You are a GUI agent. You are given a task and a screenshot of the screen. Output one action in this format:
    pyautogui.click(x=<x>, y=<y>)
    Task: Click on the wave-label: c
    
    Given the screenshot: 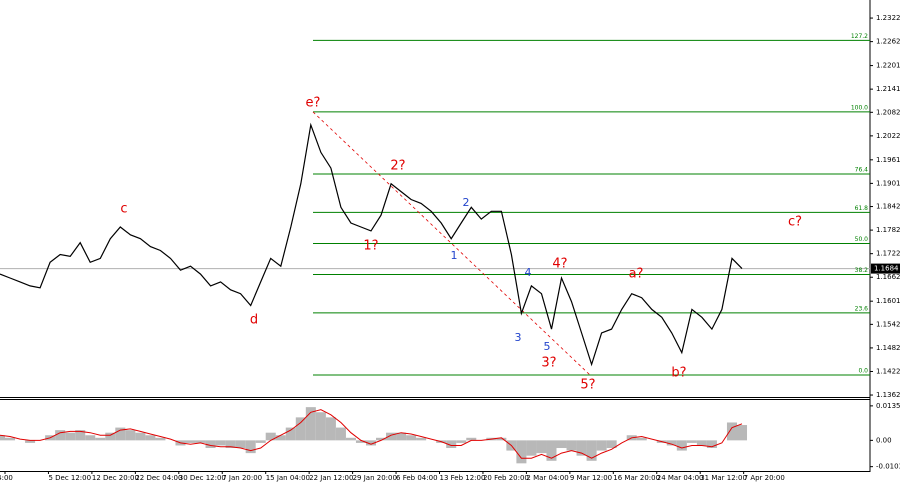 What is the action you would take?
    pyautogui.click(x=123, y=209)
    